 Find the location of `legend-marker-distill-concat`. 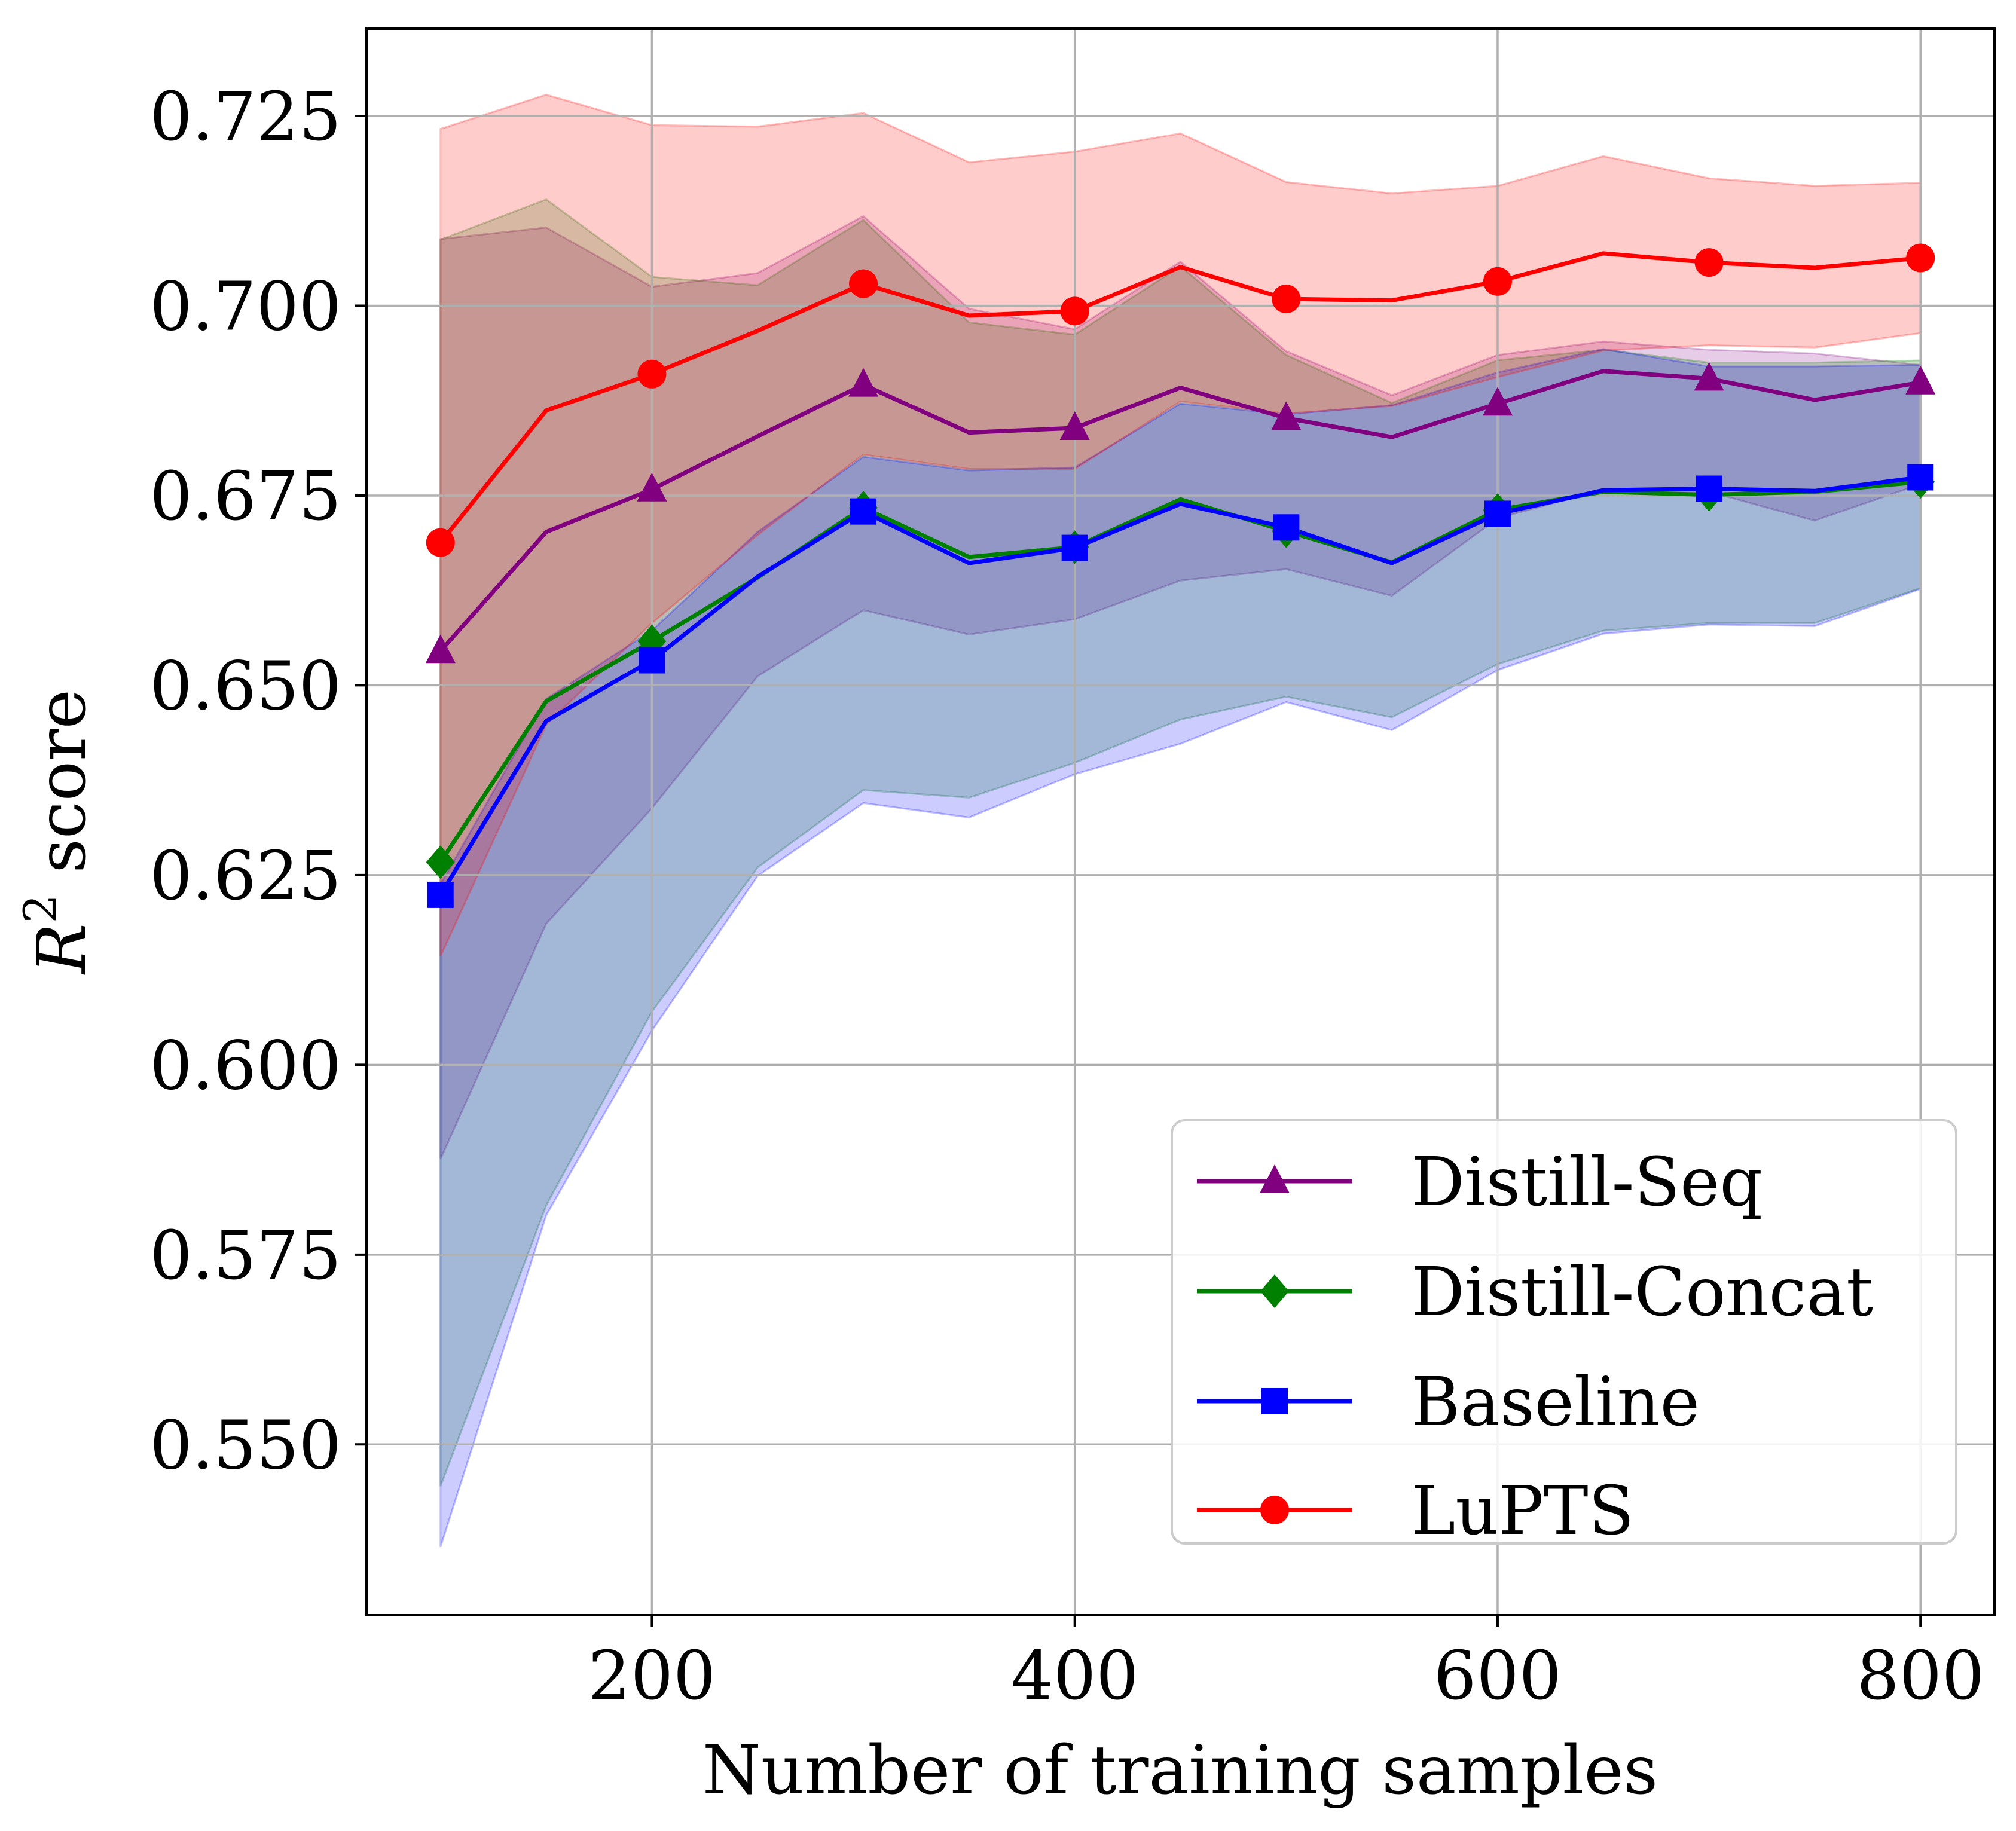

legend-marker-distill-concat is located at coordinates (1274, 1291).